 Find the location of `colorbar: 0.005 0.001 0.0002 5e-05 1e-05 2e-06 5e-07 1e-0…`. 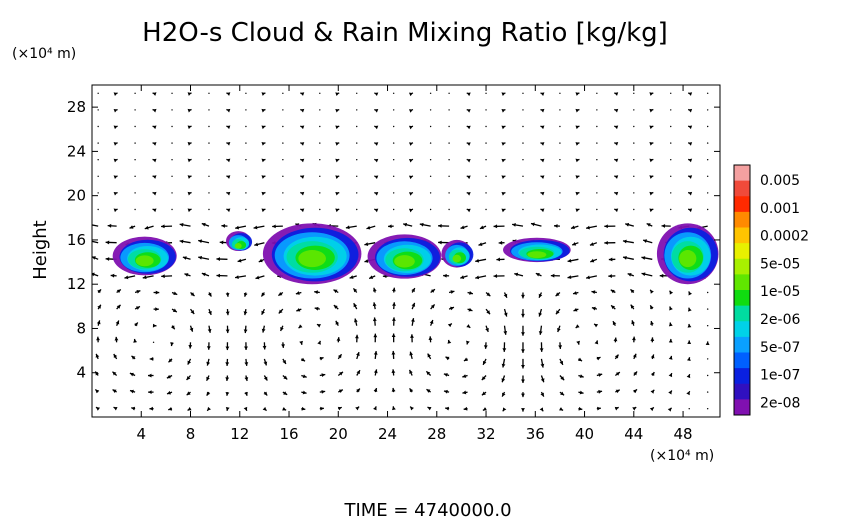

colorbar: 0.005 0.001 0.0002 5e-05 1e-05 2e-06 5e-07 1e-0… is located at coordinates (771, 290).